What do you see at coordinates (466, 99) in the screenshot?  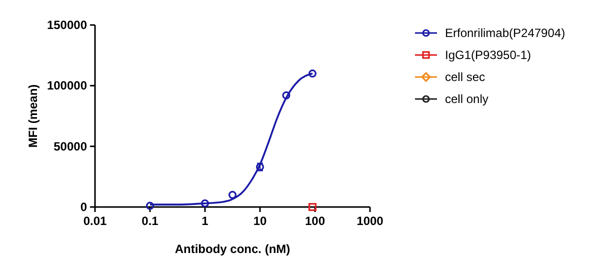 I see `legend-label: cell only` at bounding box center [466, 99].